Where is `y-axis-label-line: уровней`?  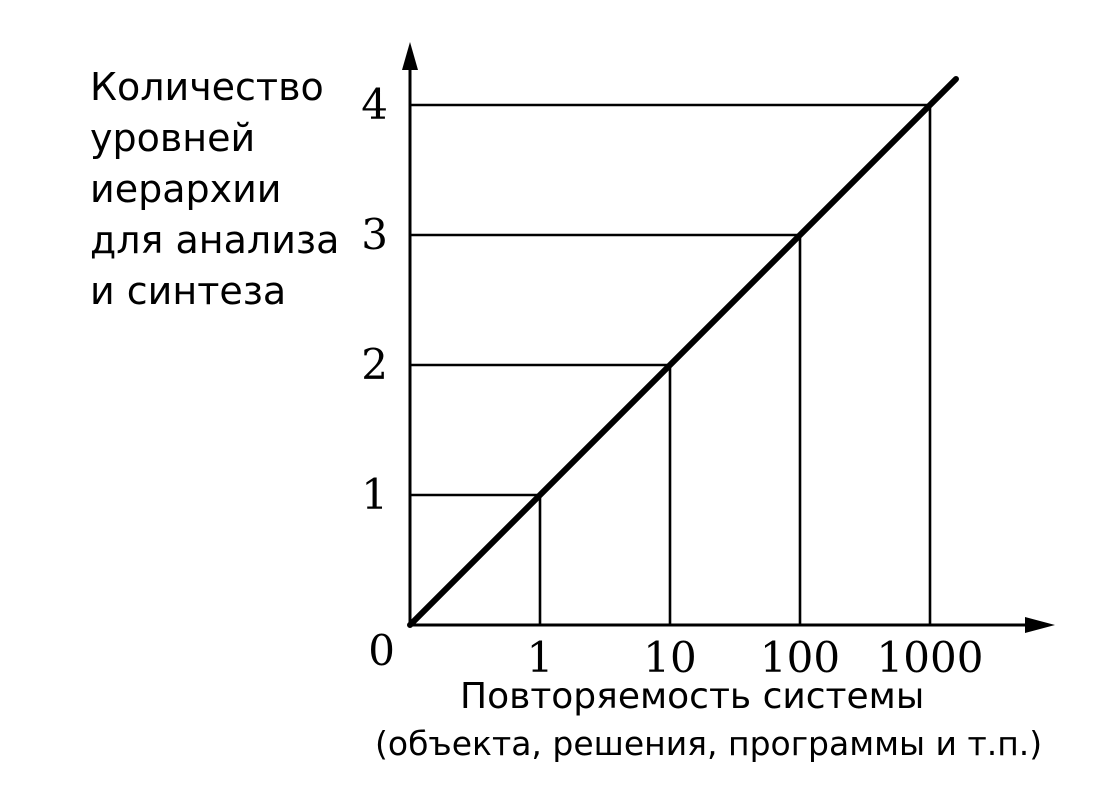 y-axis-label-line: уровней is located at coordinates (173, 138).